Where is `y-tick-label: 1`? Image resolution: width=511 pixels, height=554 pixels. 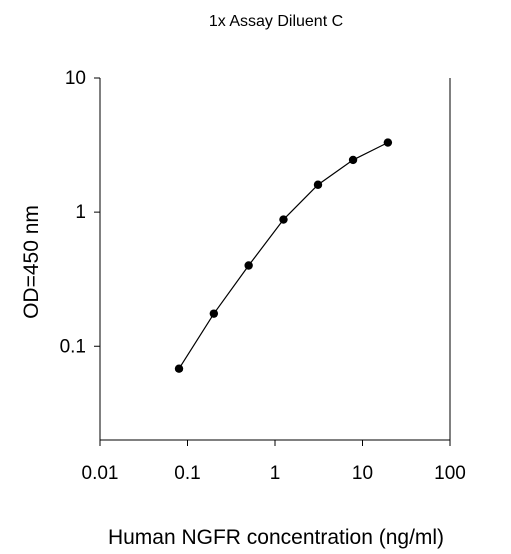
y-tick-label: 1 is located at coordinates (80, 212).